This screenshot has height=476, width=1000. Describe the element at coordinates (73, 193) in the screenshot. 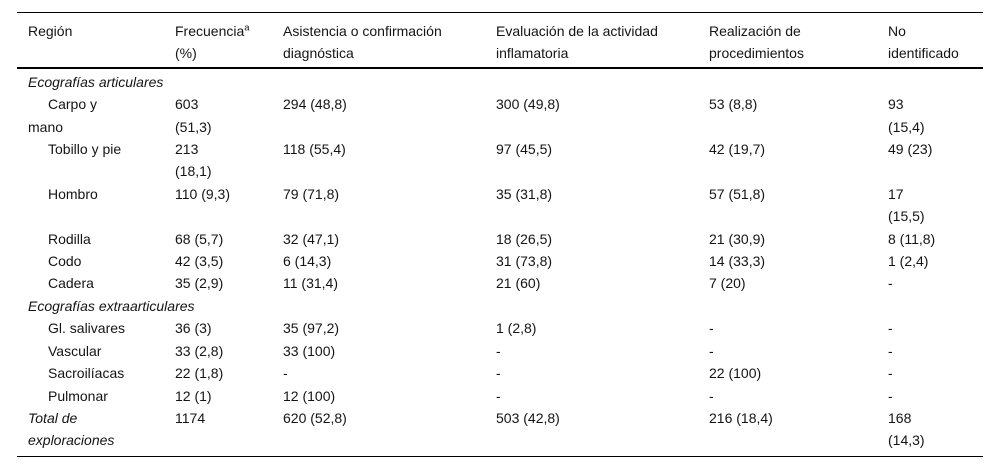

I see `region-cell: Hombro` at that location.